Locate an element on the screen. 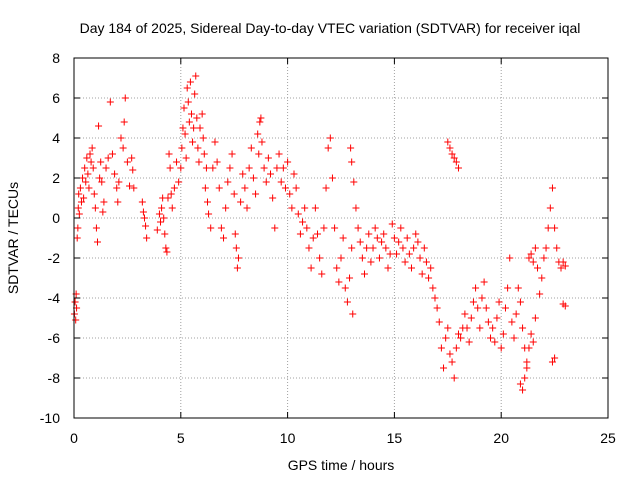  y-tick-label: -6 is located at coordinates (54, 338).